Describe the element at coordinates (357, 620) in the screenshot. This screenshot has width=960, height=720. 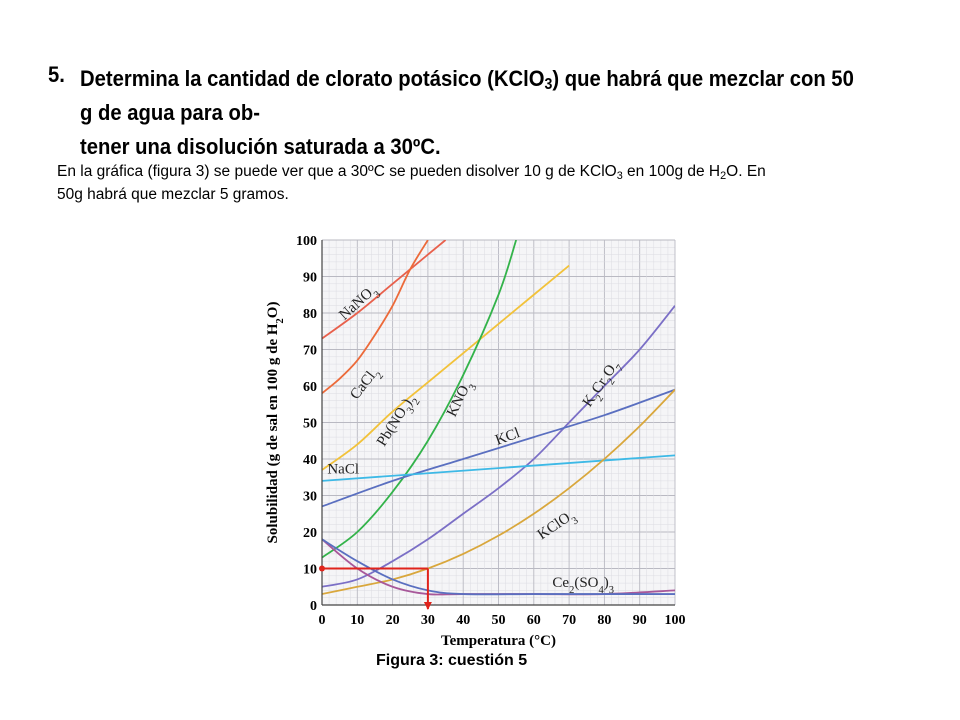
I see `x-tick-label: 10` at that location.